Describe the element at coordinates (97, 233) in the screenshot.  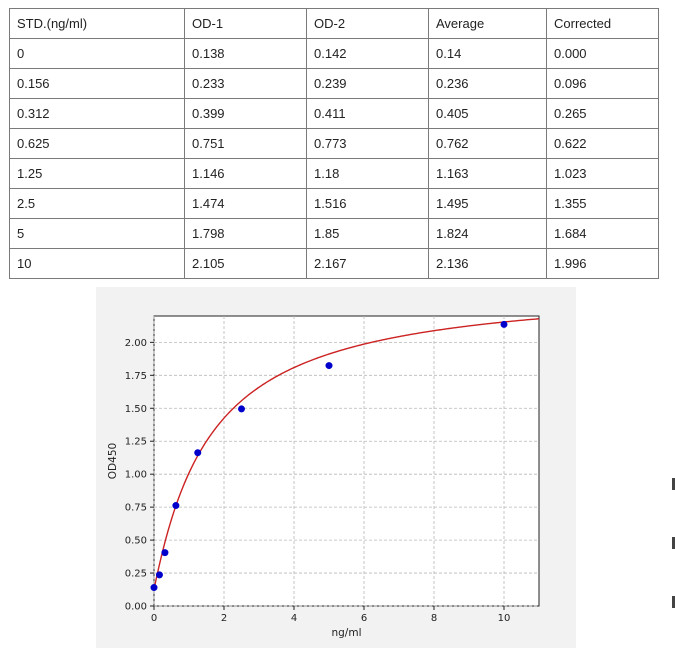
I see `table-cell: 5` at that location.